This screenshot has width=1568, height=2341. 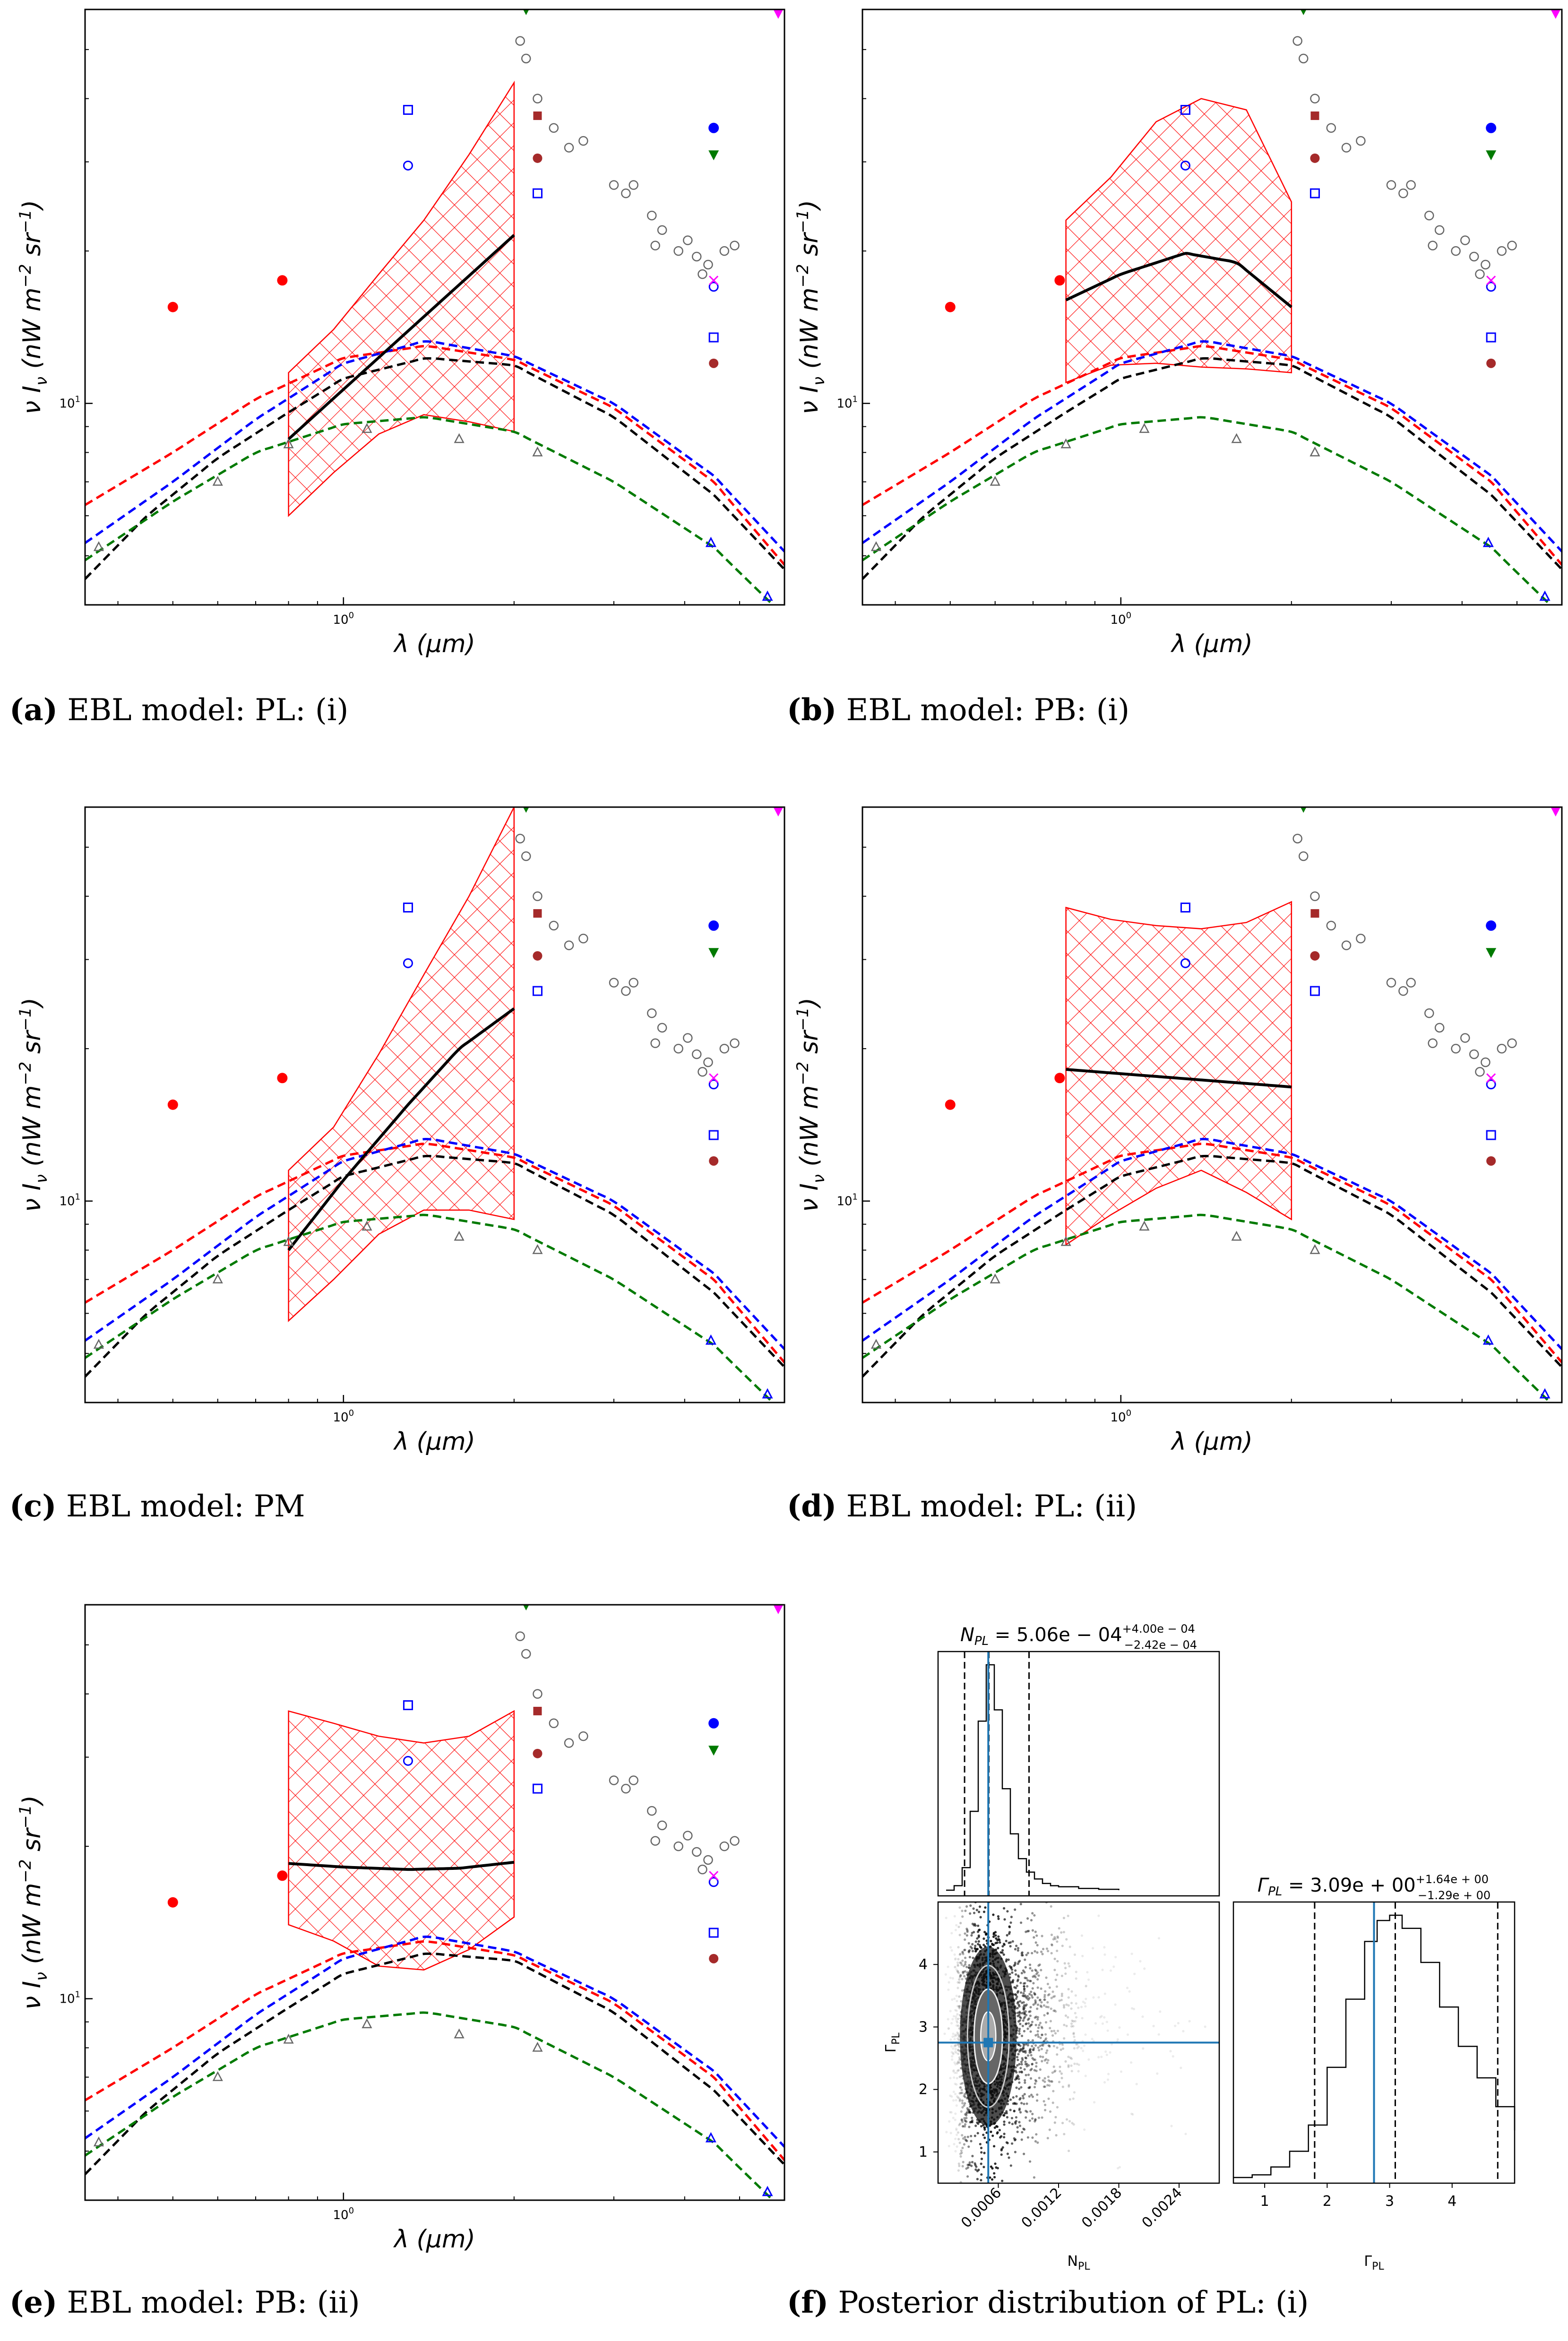 What do you see at coordinates (1451, 2202) in the screenshot?
I see `gamma-x-tick-label: 4` at bounding box center [1451, 2202].